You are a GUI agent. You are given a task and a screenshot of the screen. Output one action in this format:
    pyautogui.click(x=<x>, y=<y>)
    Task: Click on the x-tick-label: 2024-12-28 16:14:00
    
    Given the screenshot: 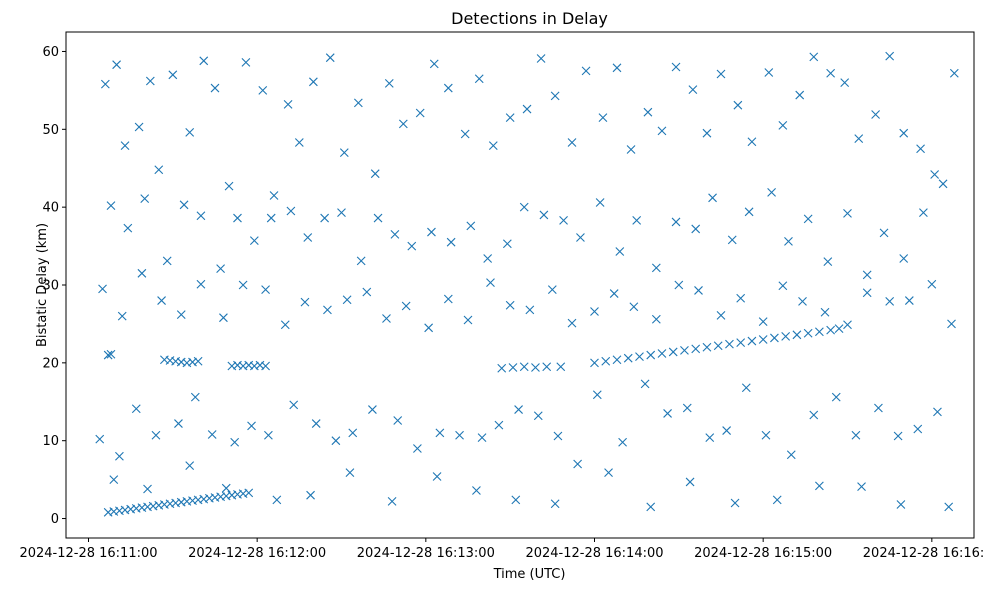 What is the action you would take?
    pyautogui.click(x=594, y=553)
    